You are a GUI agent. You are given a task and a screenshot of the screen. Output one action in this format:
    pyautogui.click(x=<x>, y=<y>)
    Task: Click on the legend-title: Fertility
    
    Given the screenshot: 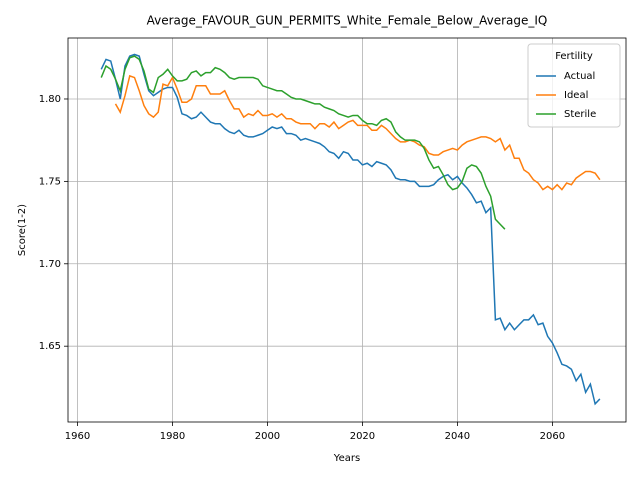 What is the action you would take?
    pyautogui.click(x=574, y=56)
    